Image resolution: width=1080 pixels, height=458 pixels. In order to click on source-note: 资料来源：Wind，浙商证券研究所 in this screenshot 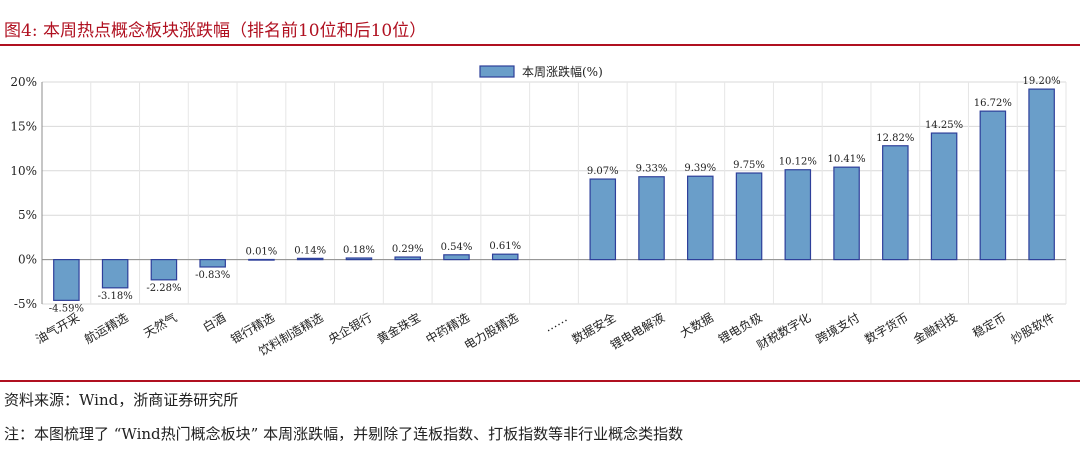, I will do `click(121, 400)`.